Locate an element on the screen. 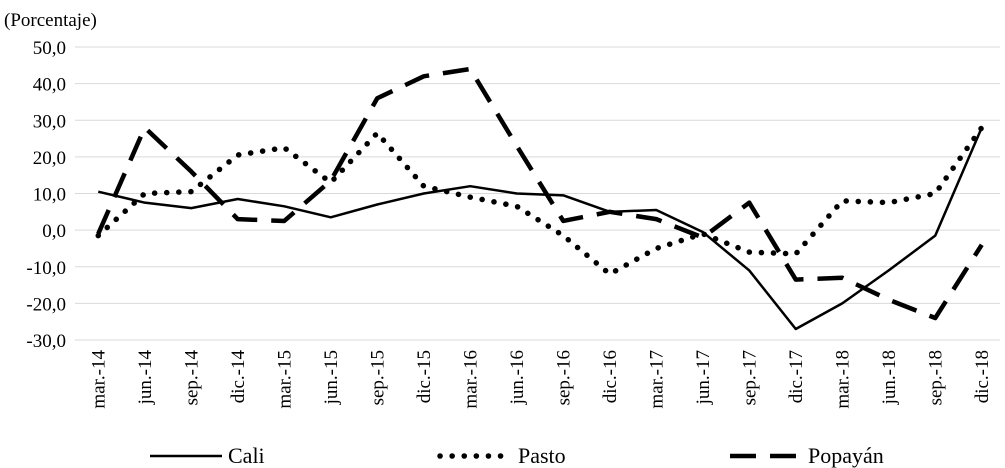  y-axis-label: (Porcentaje) is located at coordinates (50, 20).